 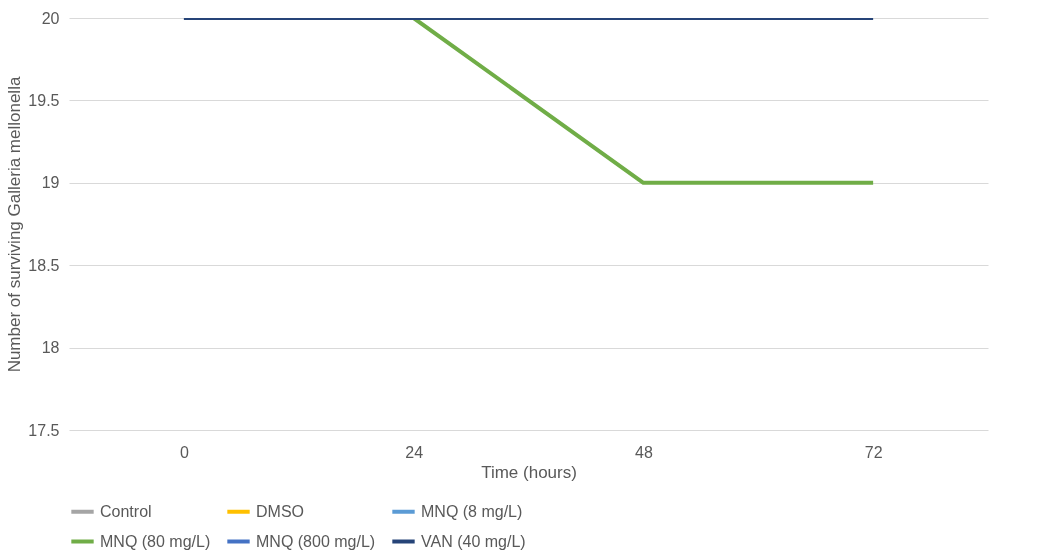 I want to click on legend-label: MNQ (80 mg/L), so click(x=155, y=541).